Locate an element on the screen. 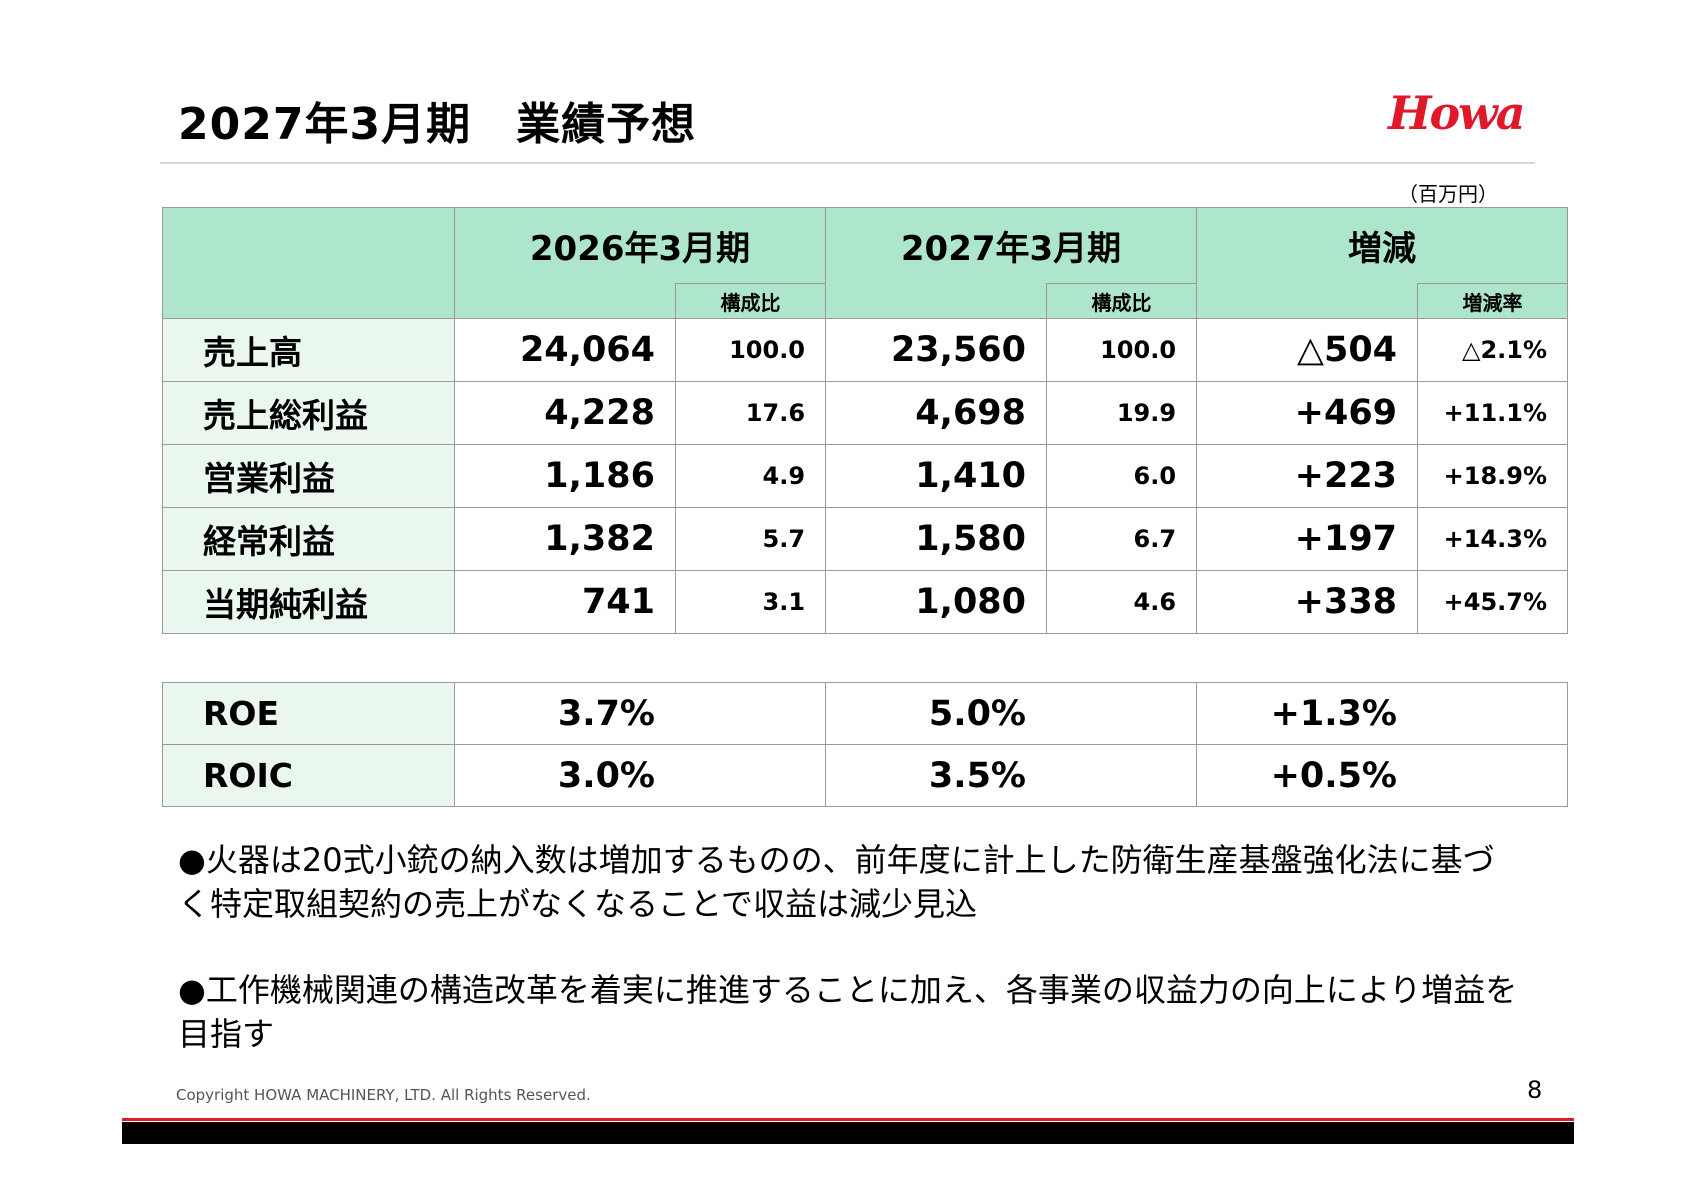 The height and width of the screenshot is (1190, 1683). table-header-row: 2026年3月期 2027年3月期 増減 is located at coordinates (865, 263).